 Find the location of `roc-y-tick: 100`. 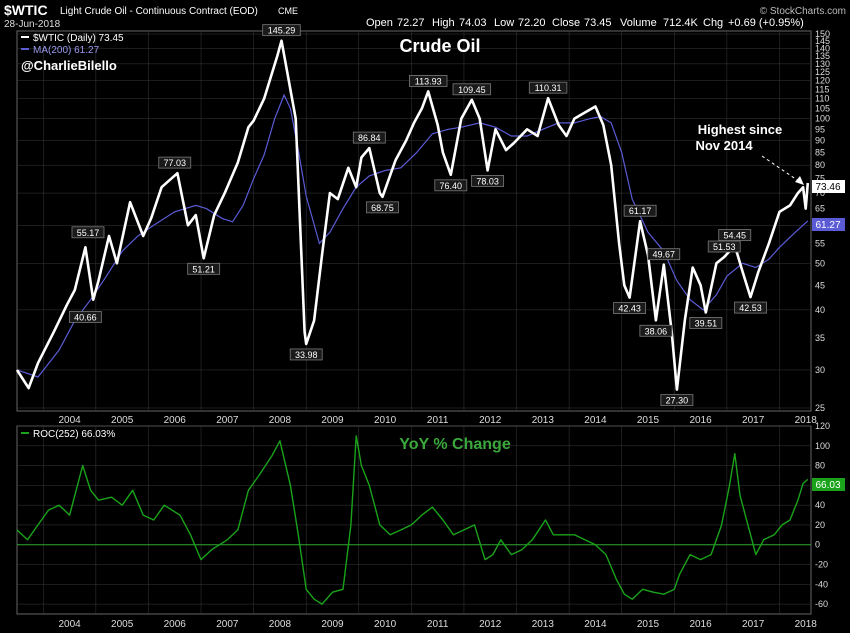

roc-y-tick: 100 is located at coordinates (822, 446).